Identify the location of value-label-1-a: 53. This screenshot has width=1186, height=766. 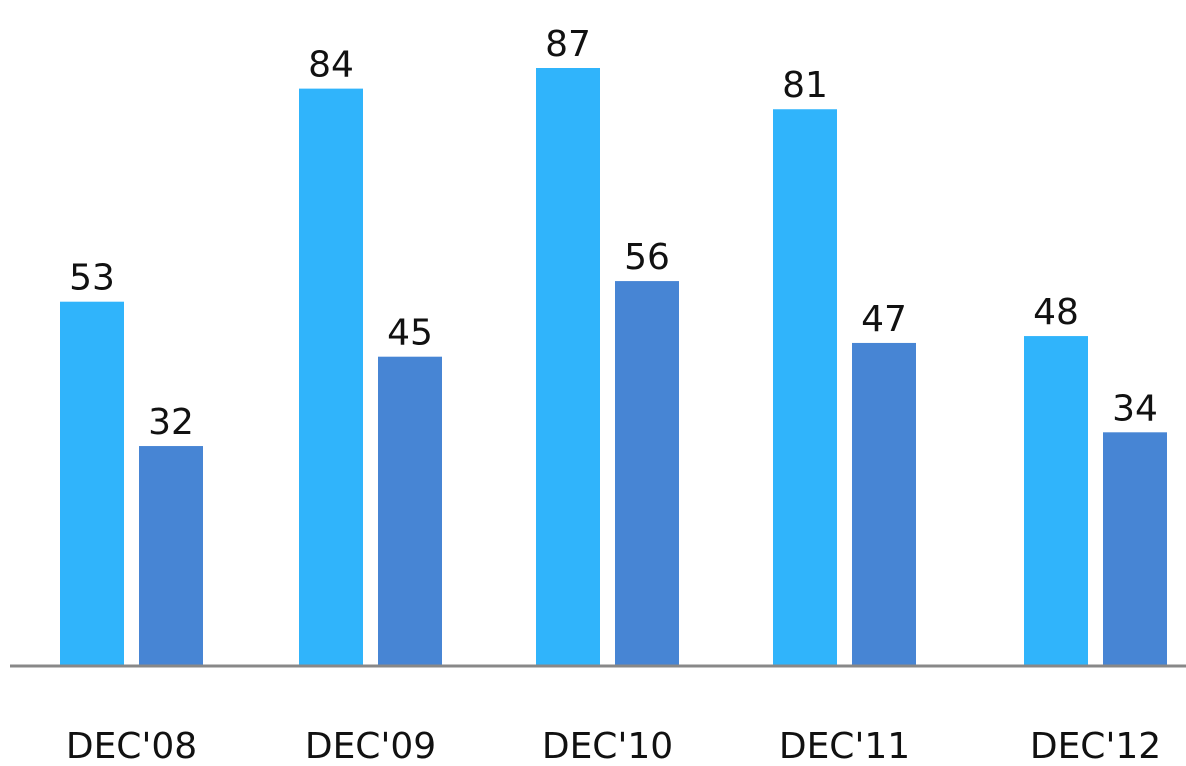
(92, 278).